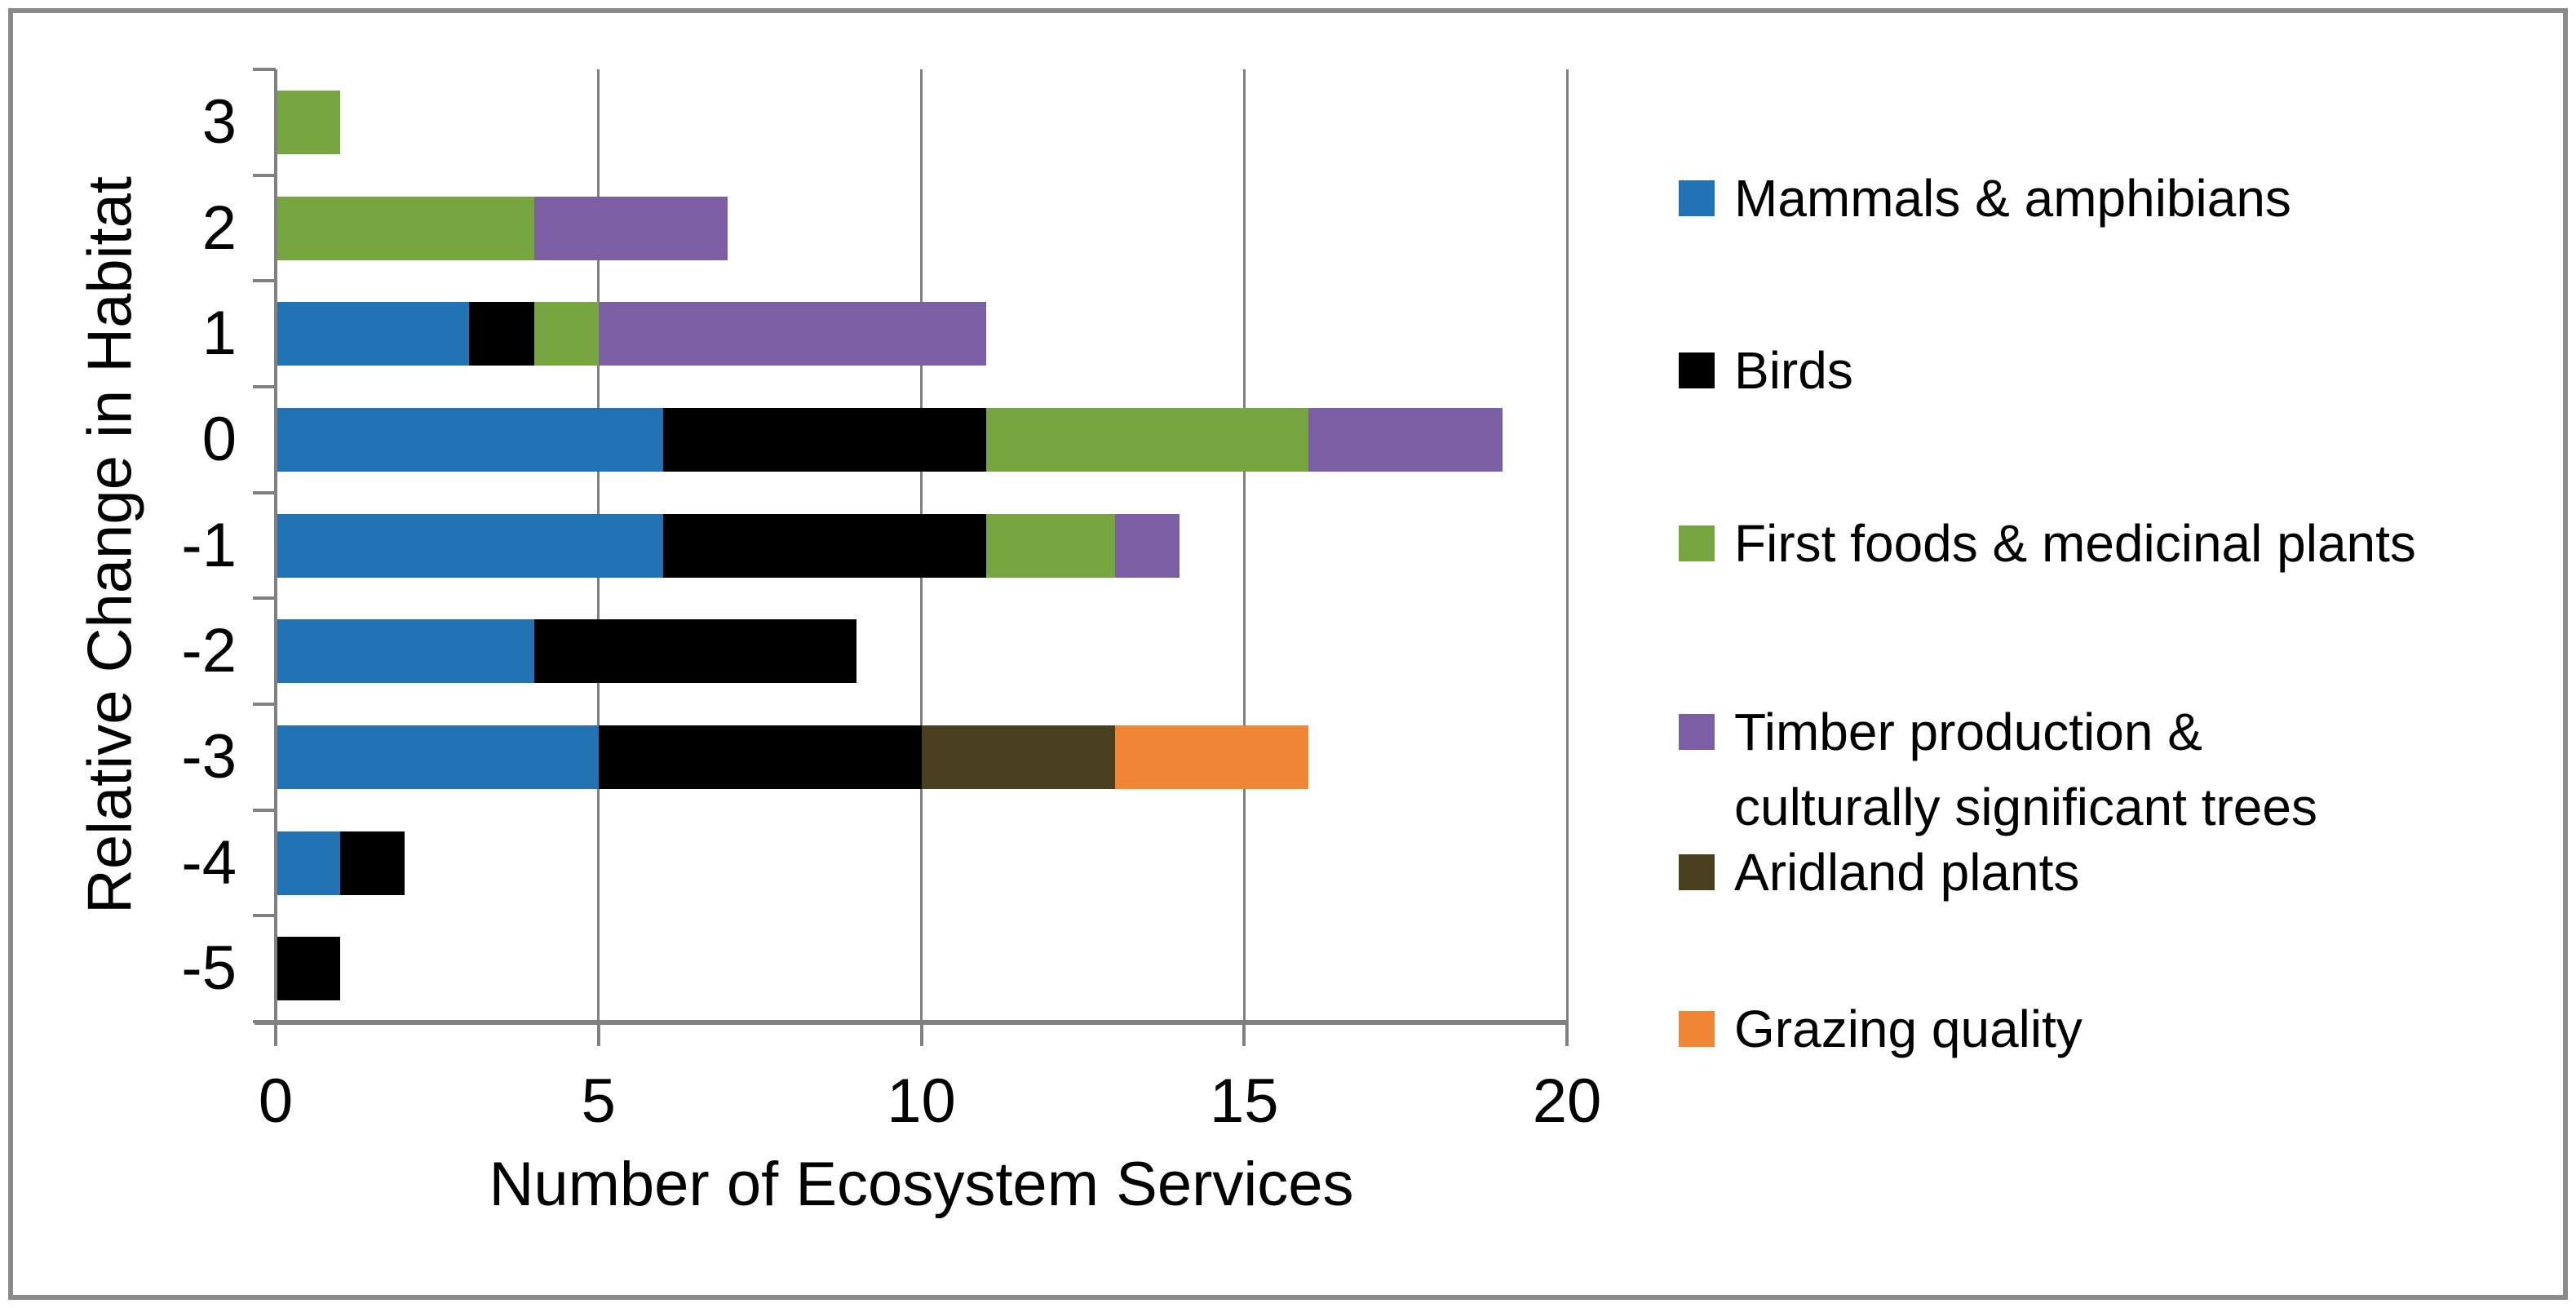 This screenshot has height=1308, width=2576. I want to click on legend-label: Mammals & amphibians, so click(2012, 198).